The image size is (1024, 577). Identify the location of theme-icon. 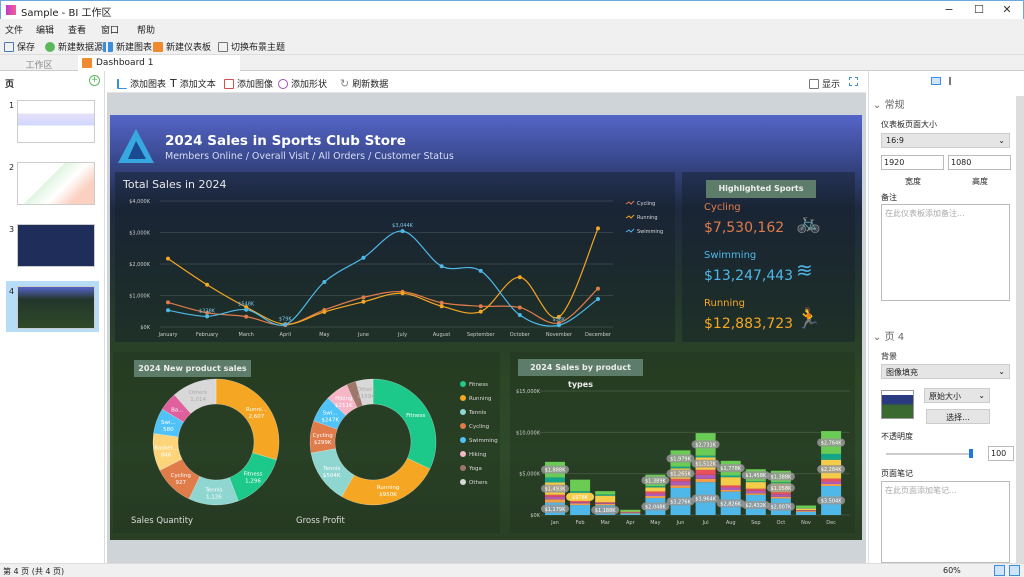
(223, 46).